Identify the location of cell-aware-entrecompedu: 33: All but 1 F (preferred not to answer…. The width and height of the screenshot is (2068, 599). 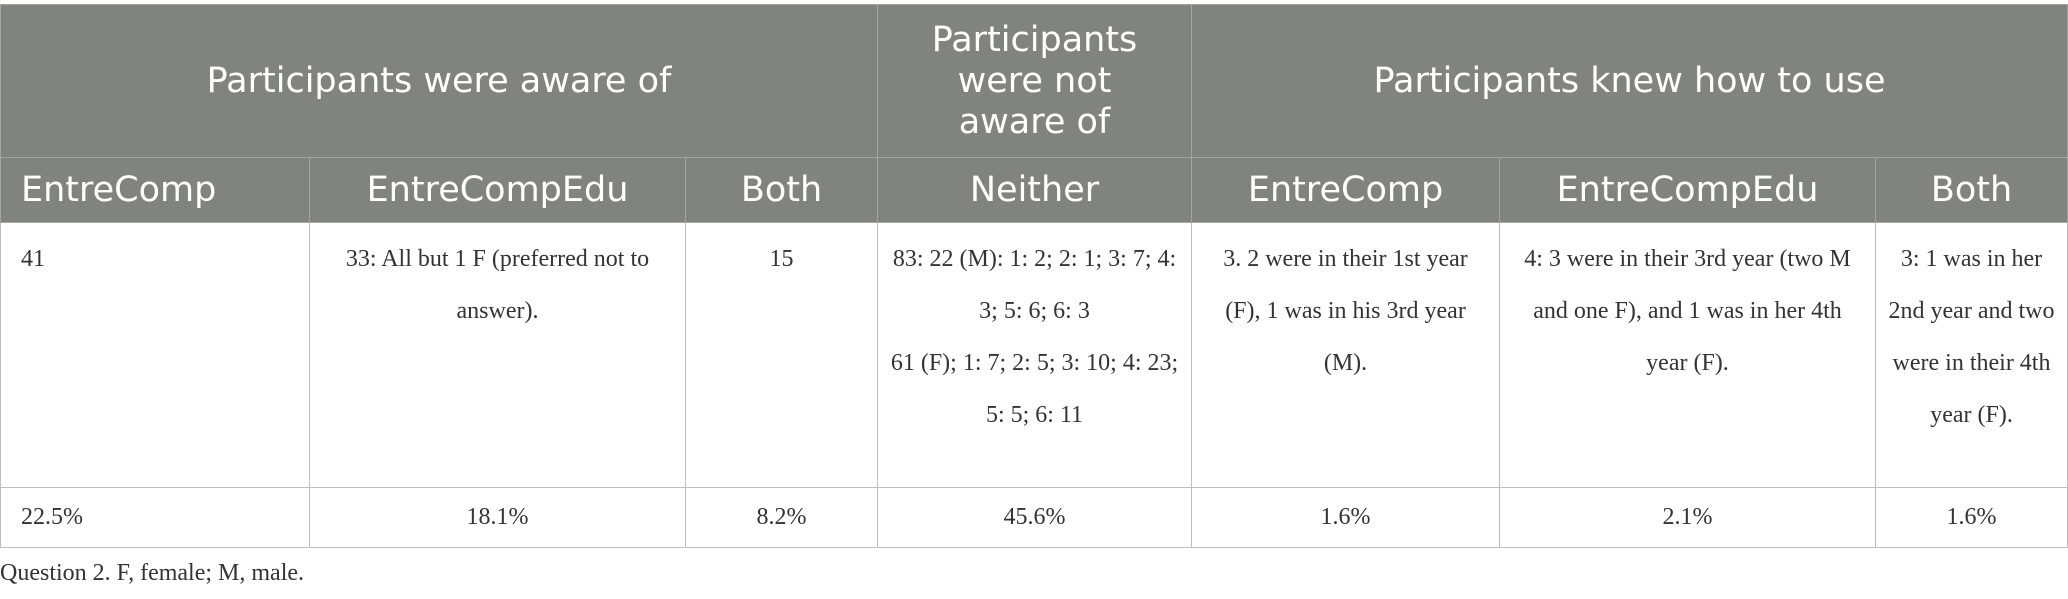
(497, 355).